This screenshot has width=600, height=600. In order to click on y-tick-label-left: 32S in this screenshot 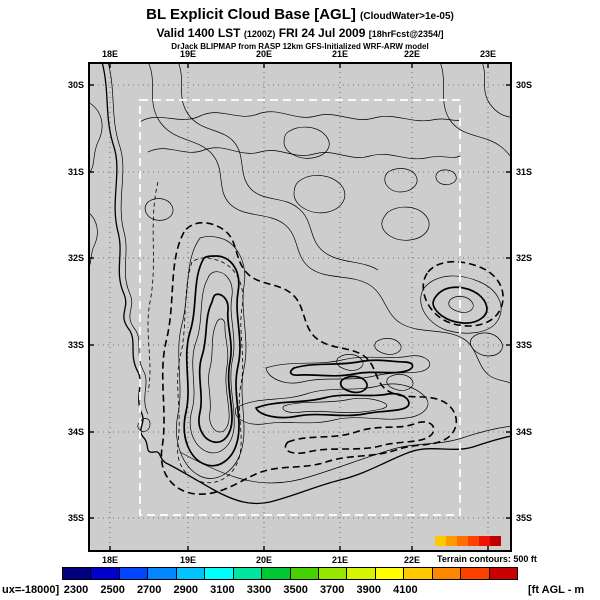, I will do `click(75, 258)`.